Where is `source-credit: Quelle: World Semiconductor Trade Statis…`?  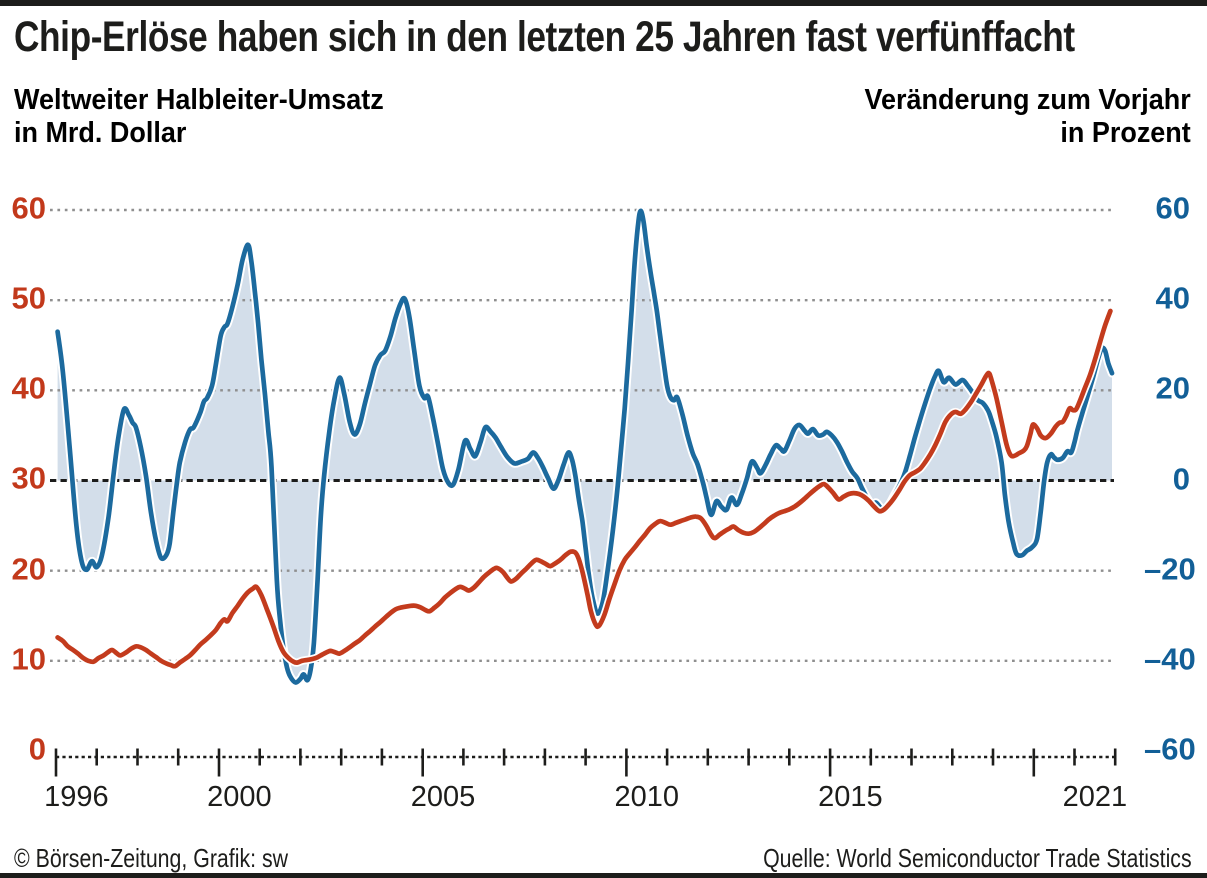 source-credit: Quelle: World Semiconductor Trade Statis… is located at coordinates (977, 858).